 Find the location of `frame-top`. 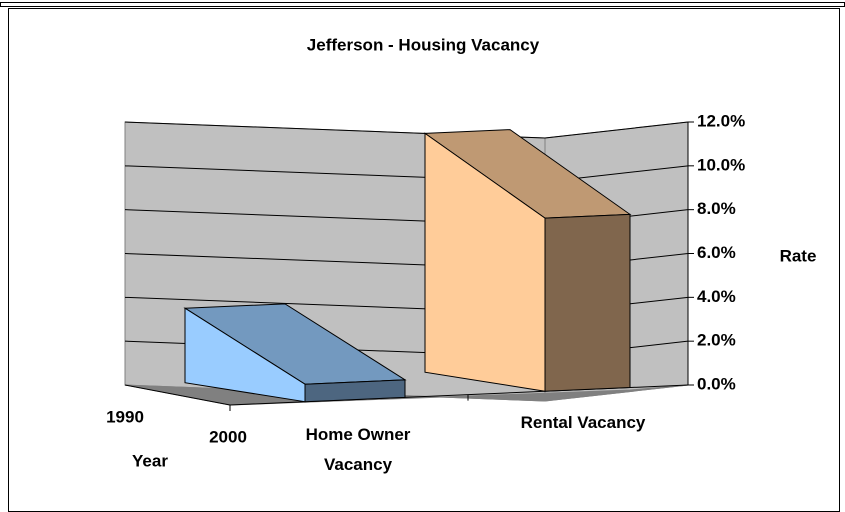

frame-top is located at coordinates (422, 4).